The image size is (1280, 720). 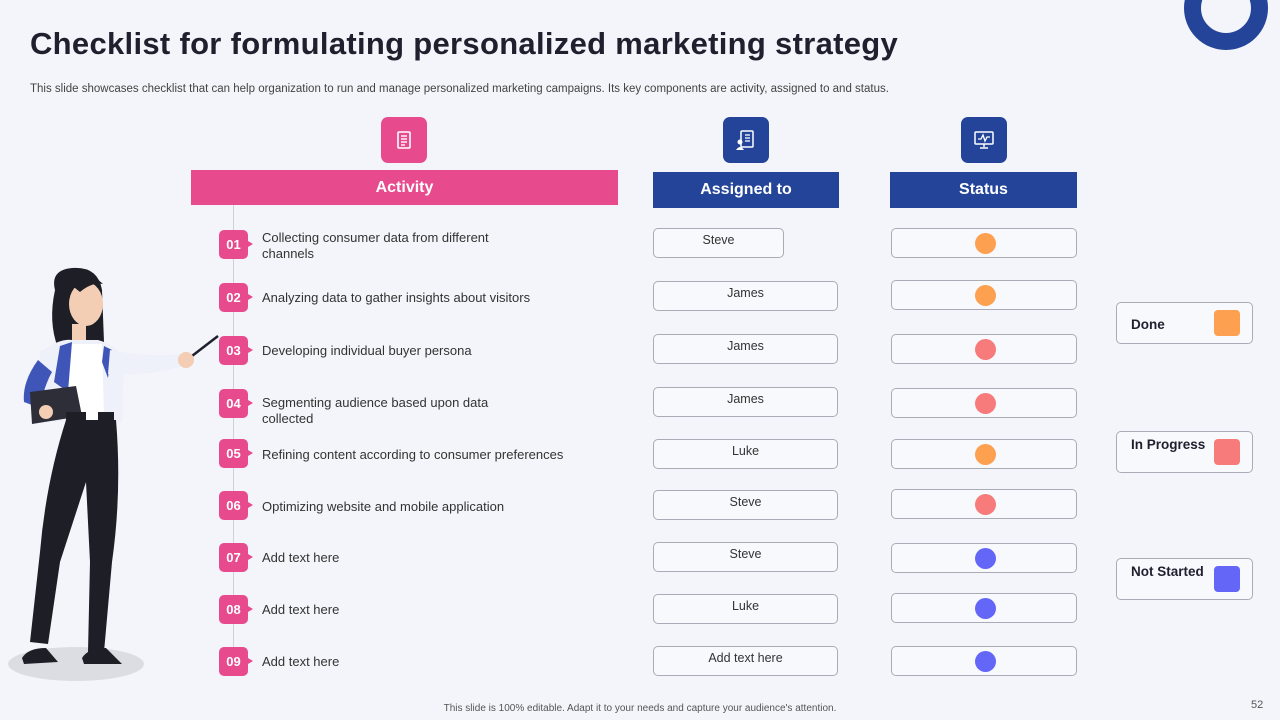 I want to click on row-number: 08, so click(x=236, y=609).